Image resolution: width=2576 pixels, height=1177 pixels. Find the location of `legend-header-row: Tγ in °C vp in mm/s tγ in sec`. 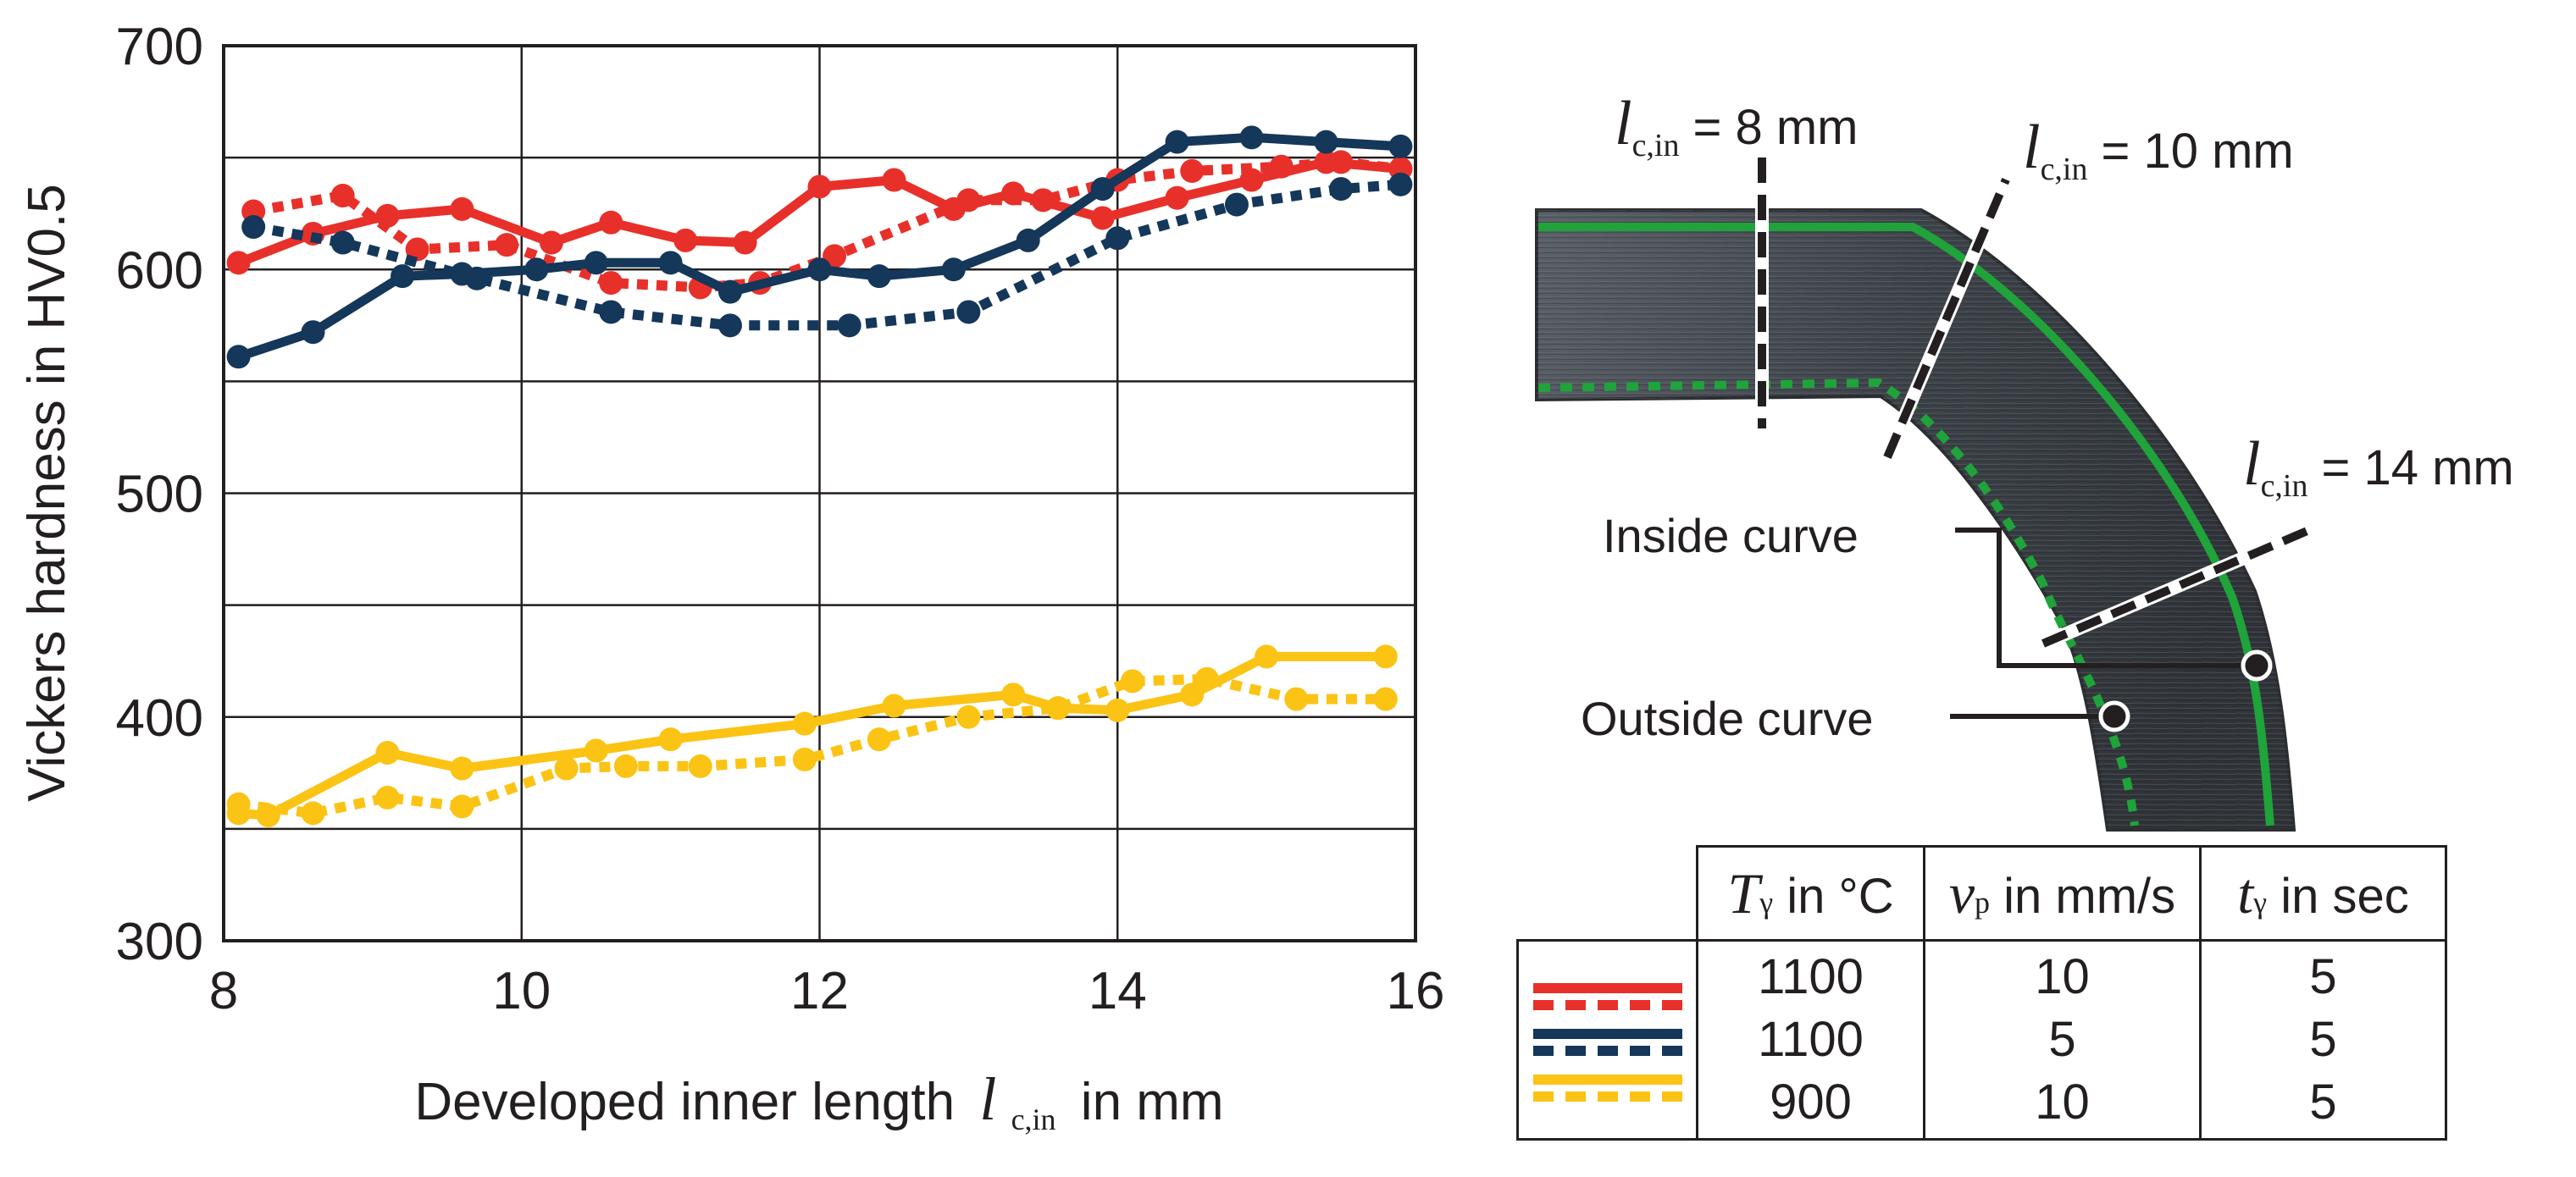

legend-header-row: Tγ in °C vp in mm/s tγ in sec is located at coordinates (1982, 893).